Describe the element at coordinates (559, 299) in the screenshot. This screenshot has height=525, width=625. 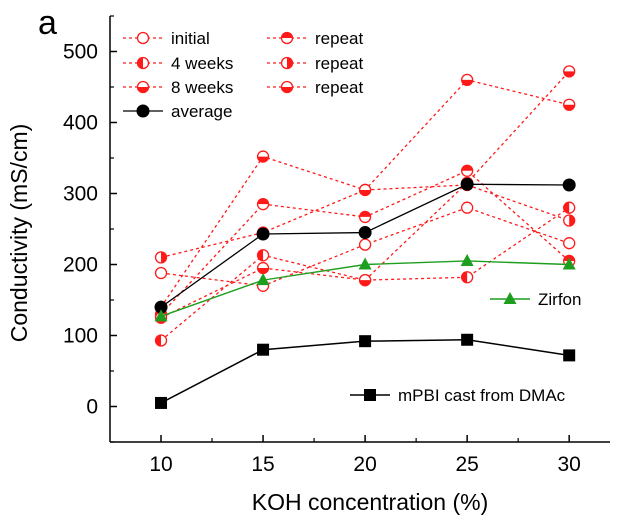
I see `legend-label: Zirfon` at that location.